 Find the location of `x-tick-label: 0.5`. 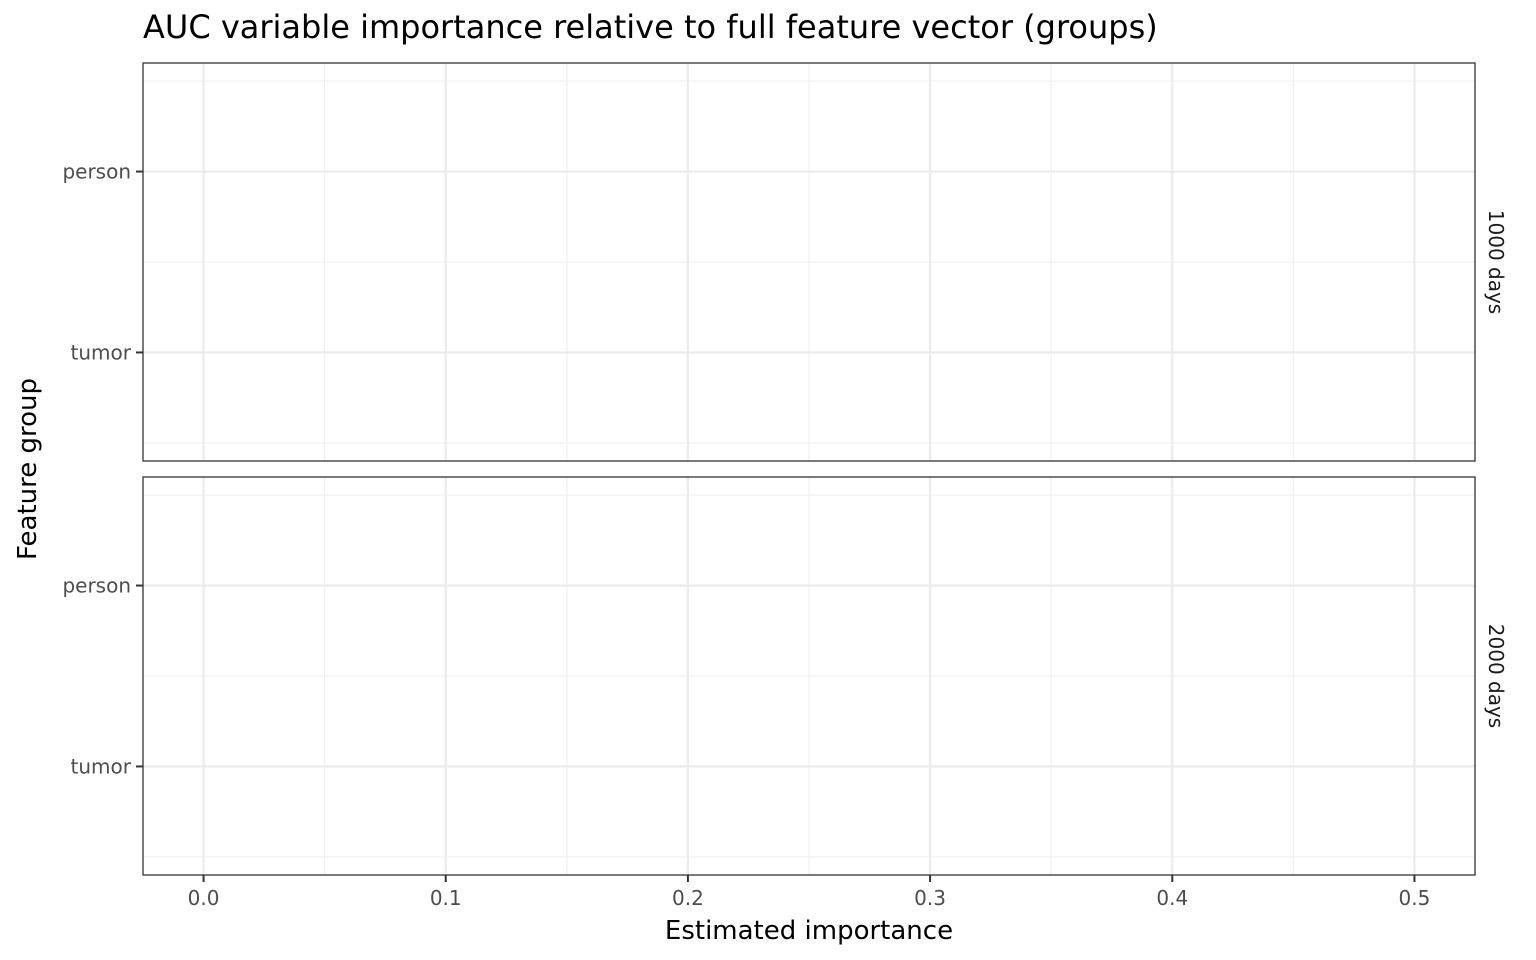

x-tick-label: 0.5 is located at coordinates (1415, 898).